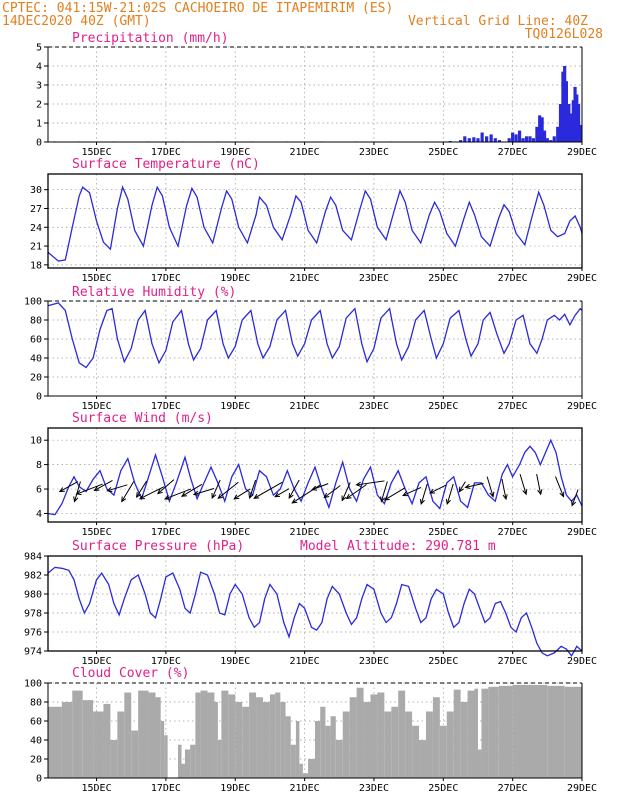  I want to click on pres-ytick-label: 978, so click(33, 614).